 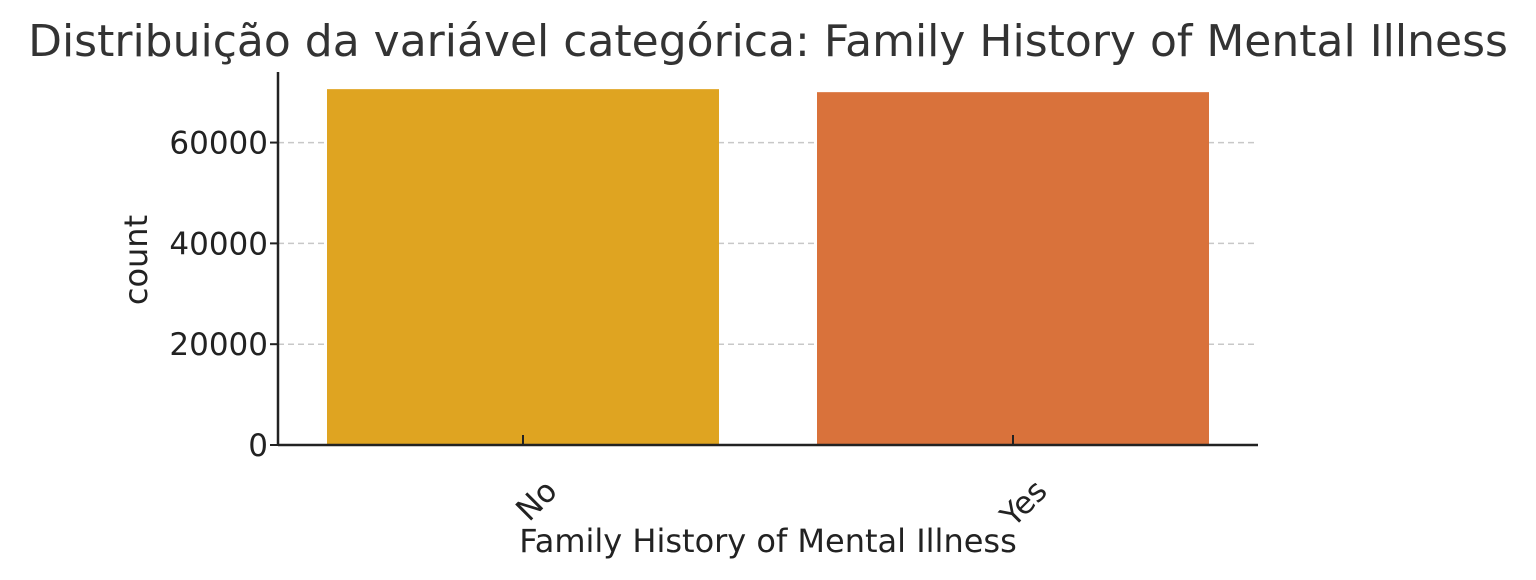 What do you see at coordinates (768, 541) in the screenshot?
I see `x-axis-label: Family History of Mental Illness` at bounding box center [768, 541].